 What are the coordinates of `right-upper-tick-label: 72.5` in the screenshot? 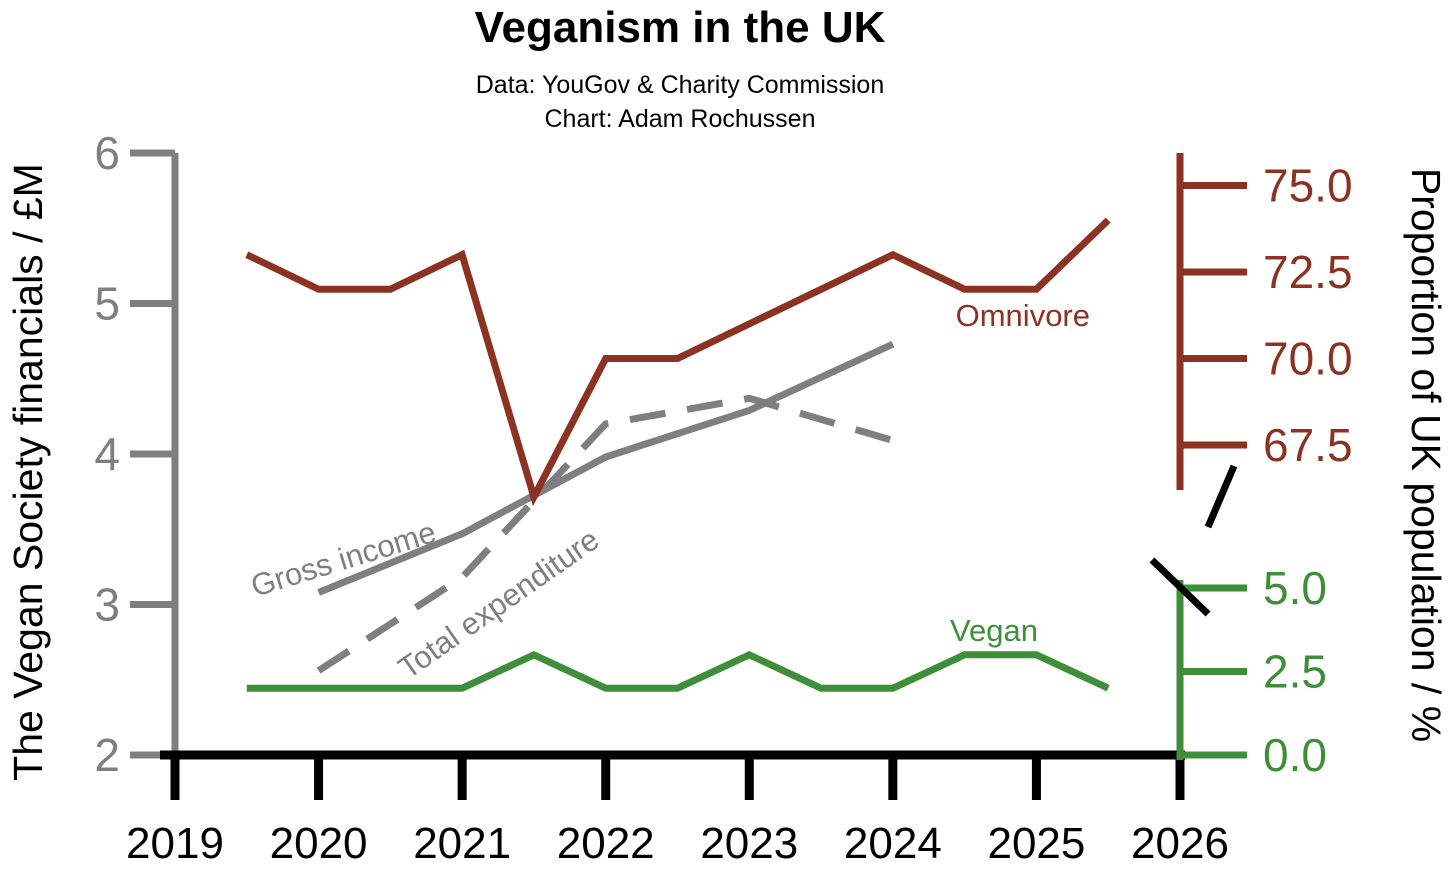 It's located at (1308, 272).